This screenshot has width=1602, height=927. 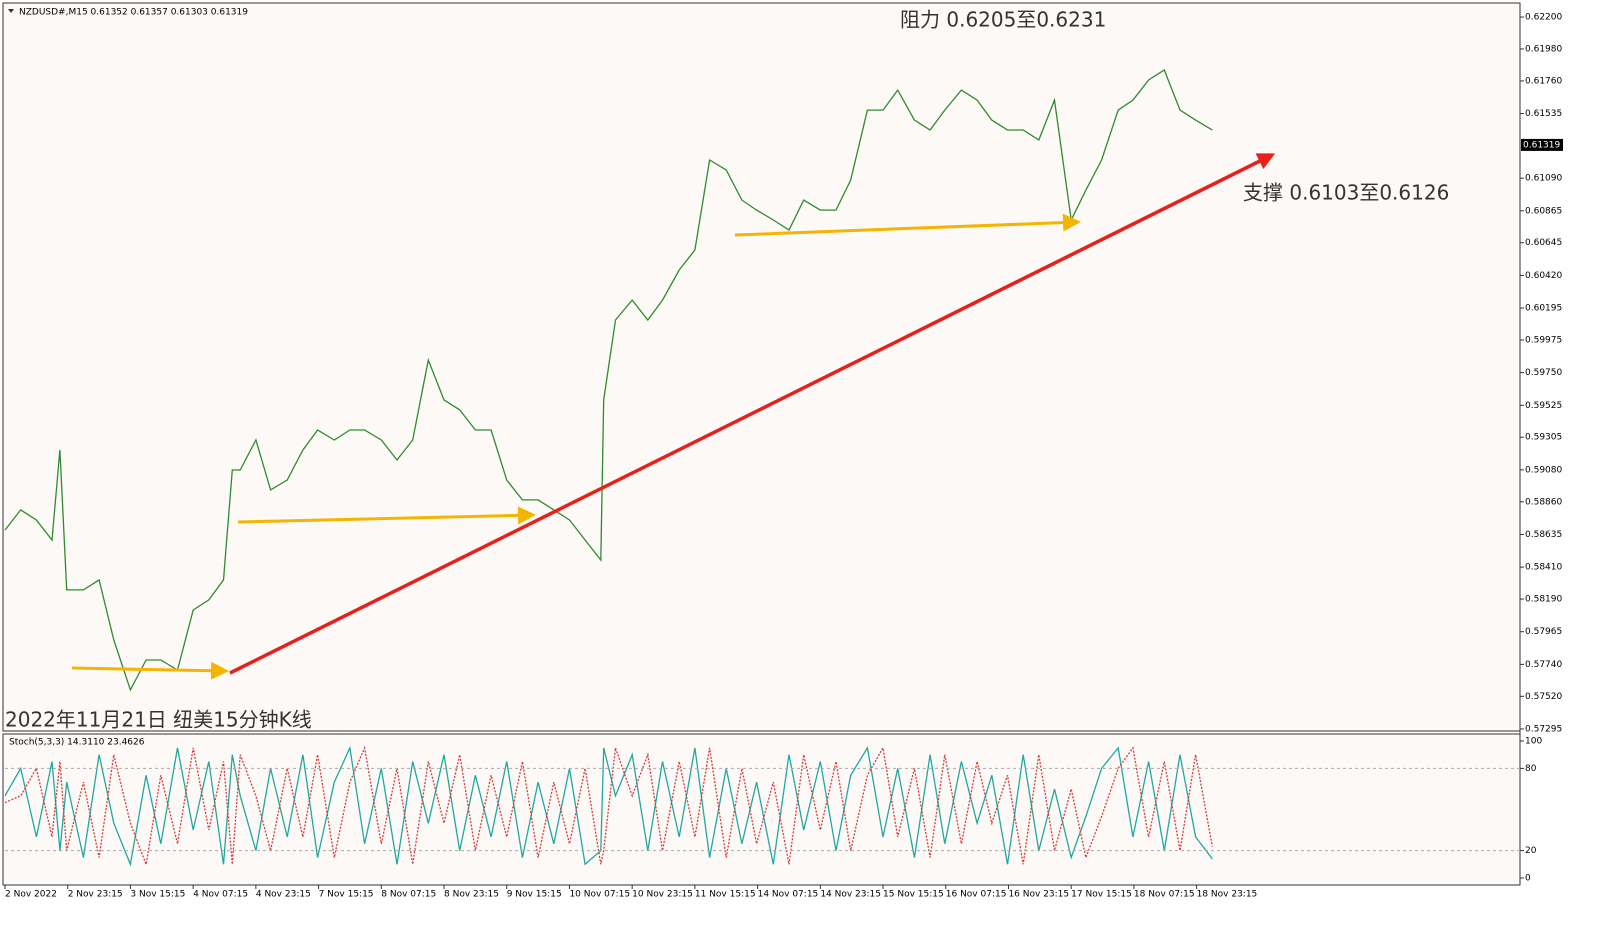 I want to click on y-tick-label: 0.57520, so click(x=1543, y=697).